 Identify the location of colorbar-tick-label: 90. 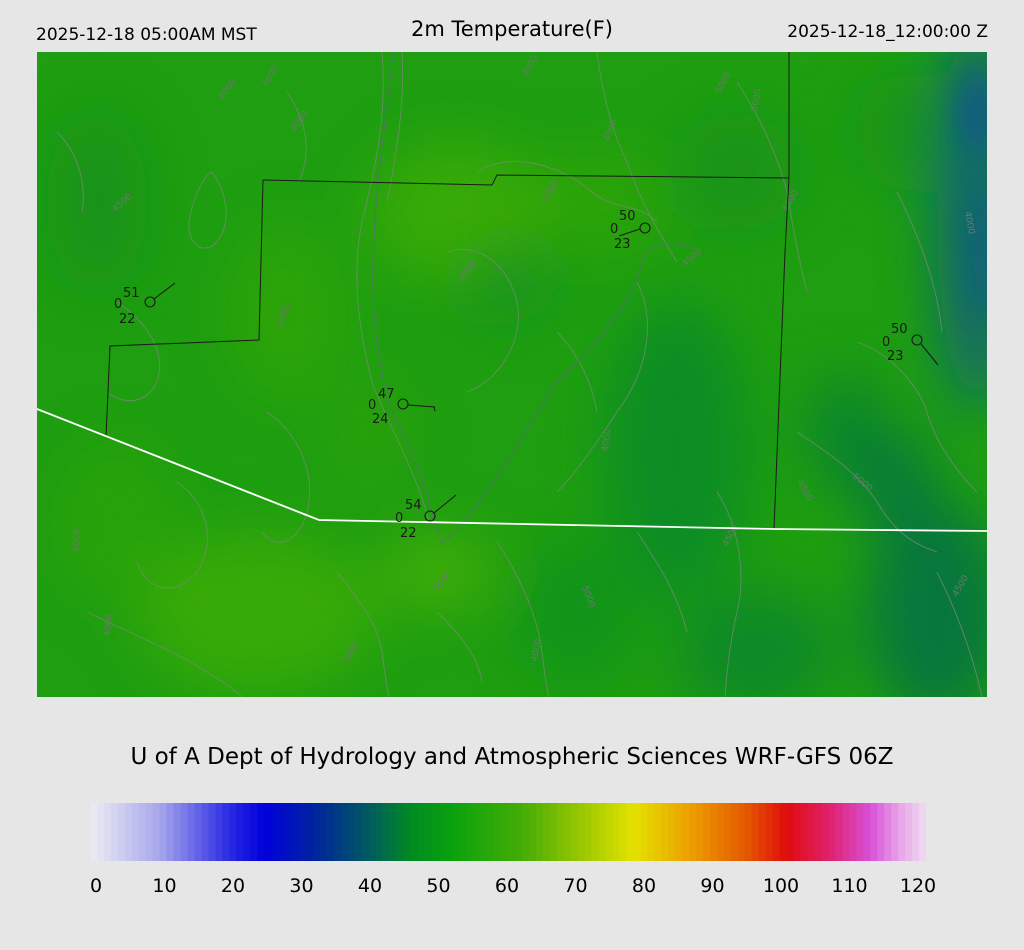
(712, 886).